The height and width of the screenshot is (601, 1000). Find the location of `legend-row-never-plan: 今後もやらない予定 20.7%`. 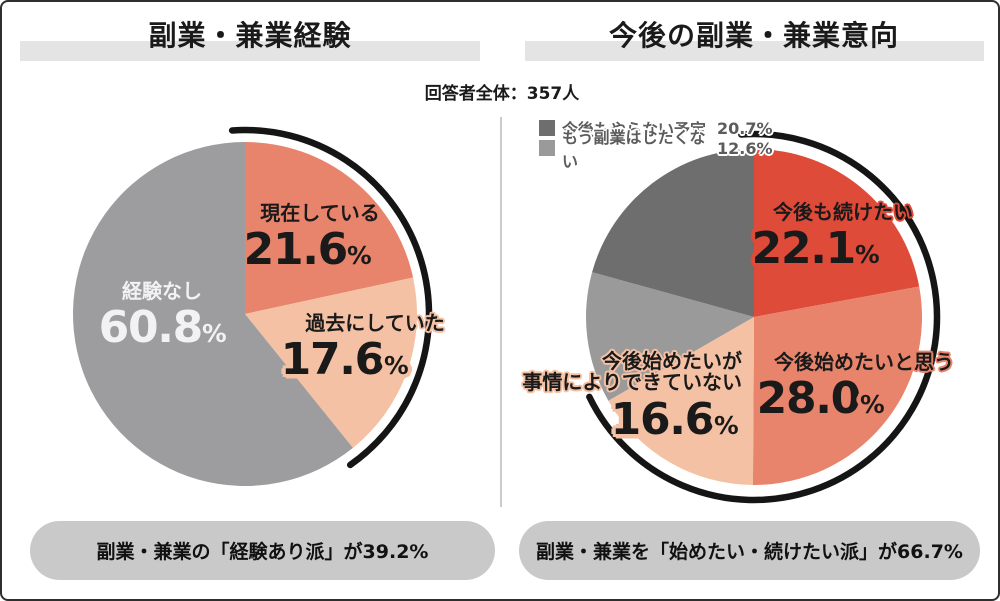

legend-row-never-plan: 今後もやらない予定 20.7% is located at coordinates (656, 128).